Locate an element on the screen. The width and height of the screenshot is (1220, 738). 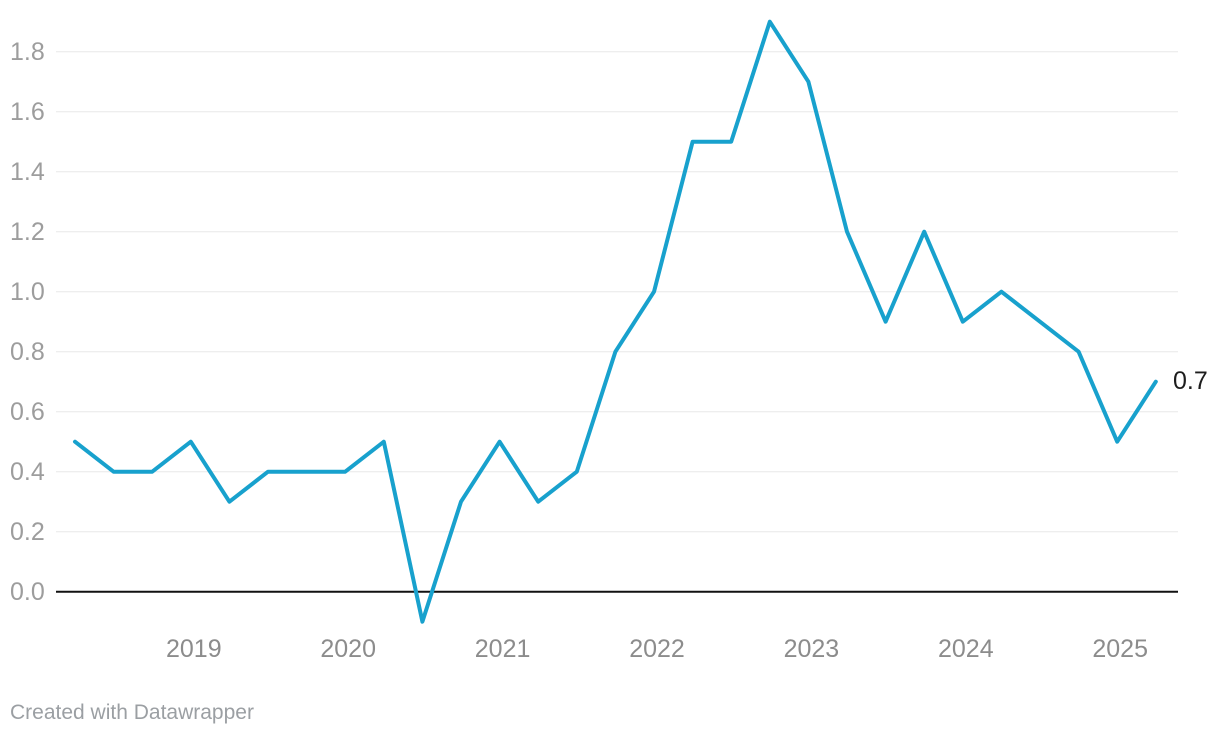
x-axis-tick-label: 2022 is located at coordinates (657, 649).